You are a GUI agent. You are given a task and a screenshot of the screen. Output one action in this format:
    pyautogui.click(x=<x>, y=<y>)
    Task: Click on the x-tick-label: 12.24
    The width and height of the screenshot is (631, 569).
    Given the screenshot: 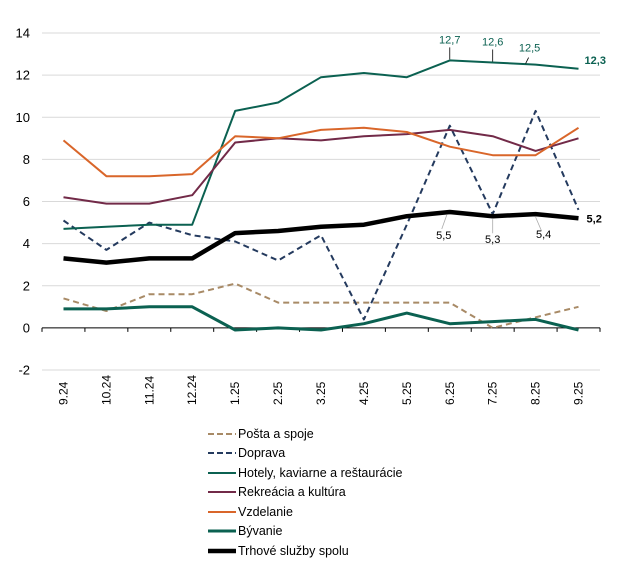 What is the action you would take?
    pyautogui.click(x=192, y=390)
    